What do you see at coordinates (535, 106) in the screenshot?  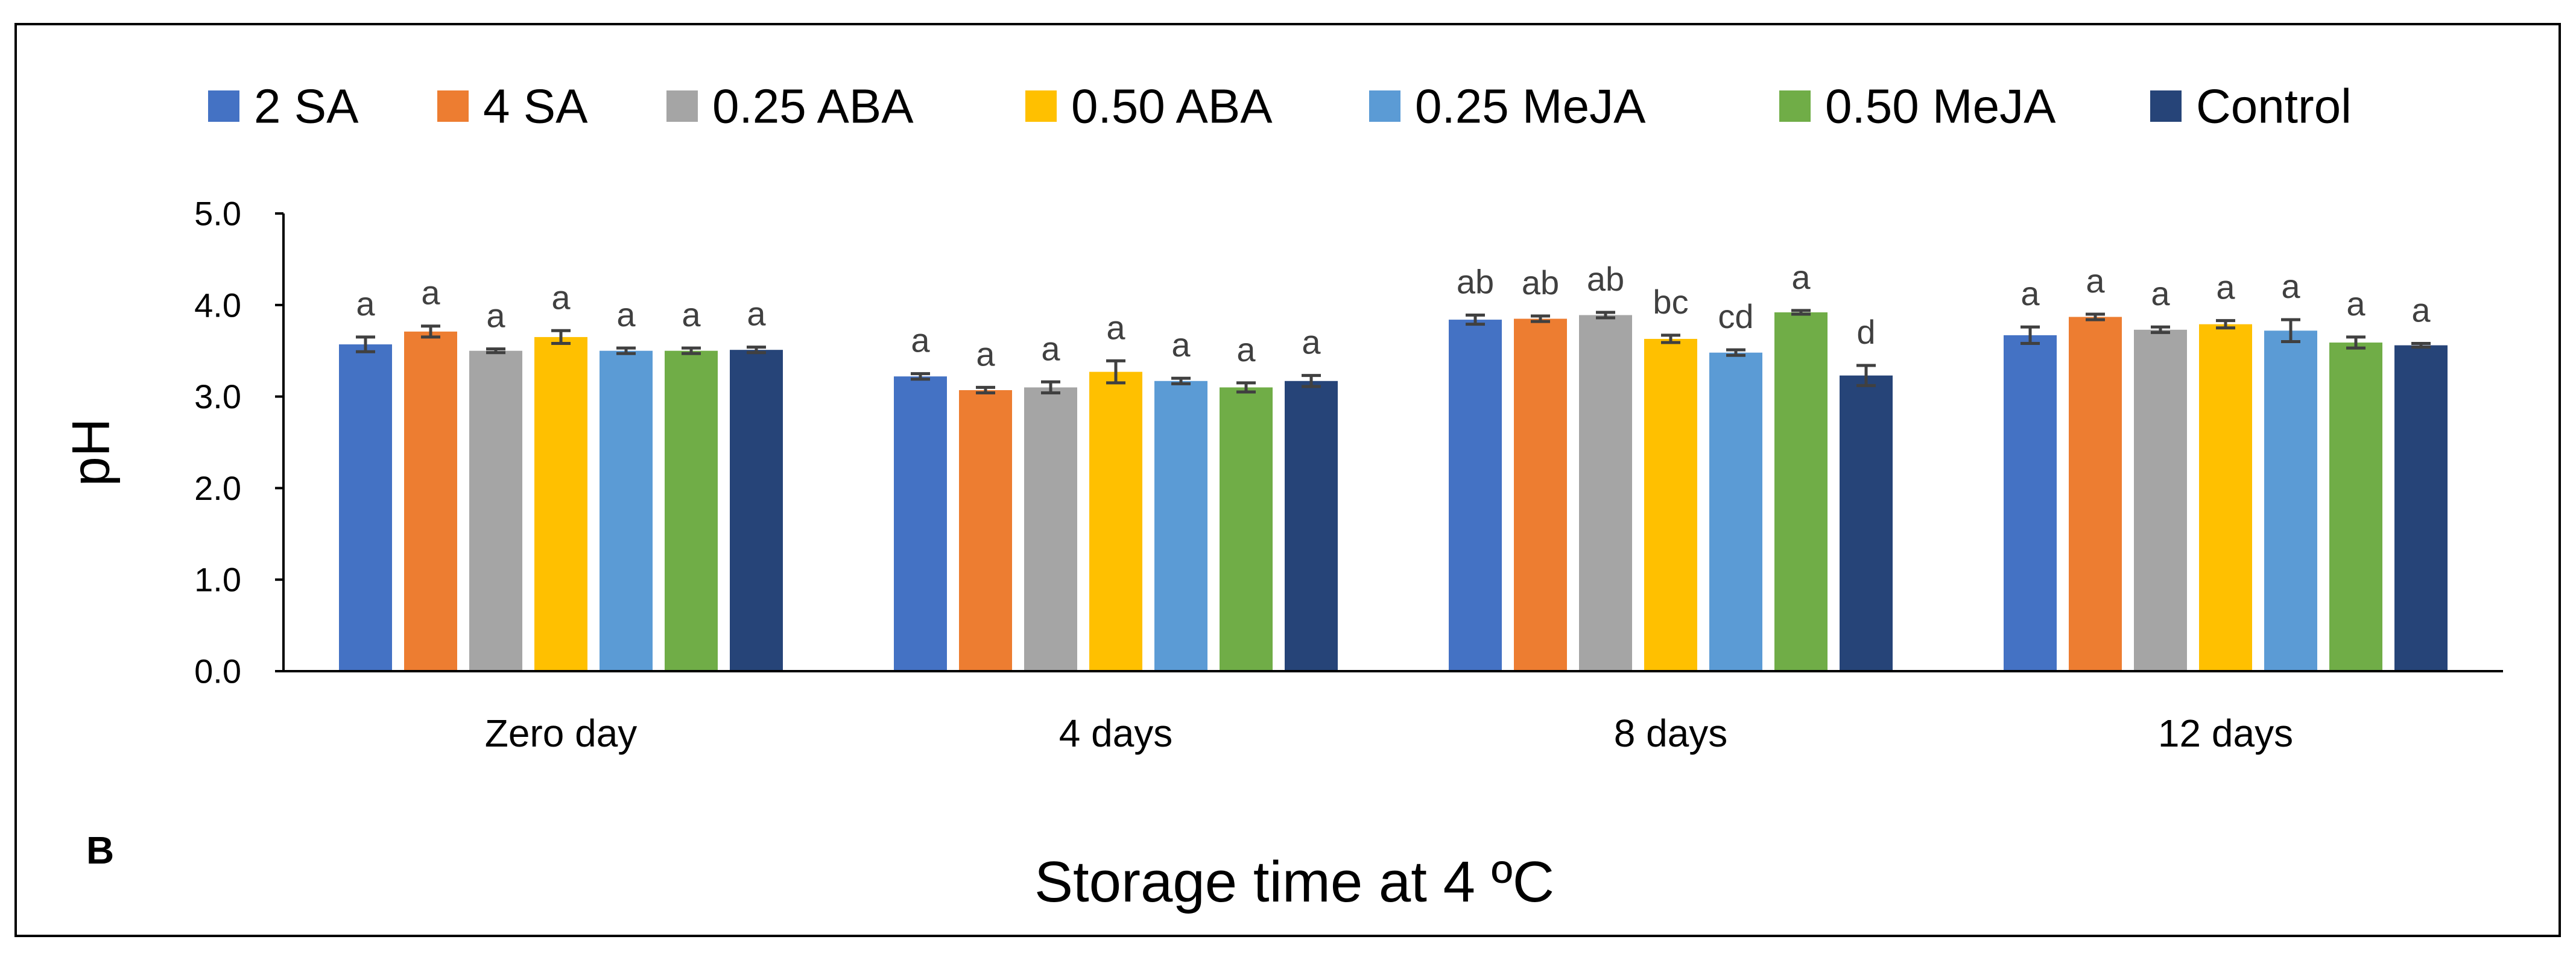 I see `legend-label: 4 SA` at bounding box center [535, 106].